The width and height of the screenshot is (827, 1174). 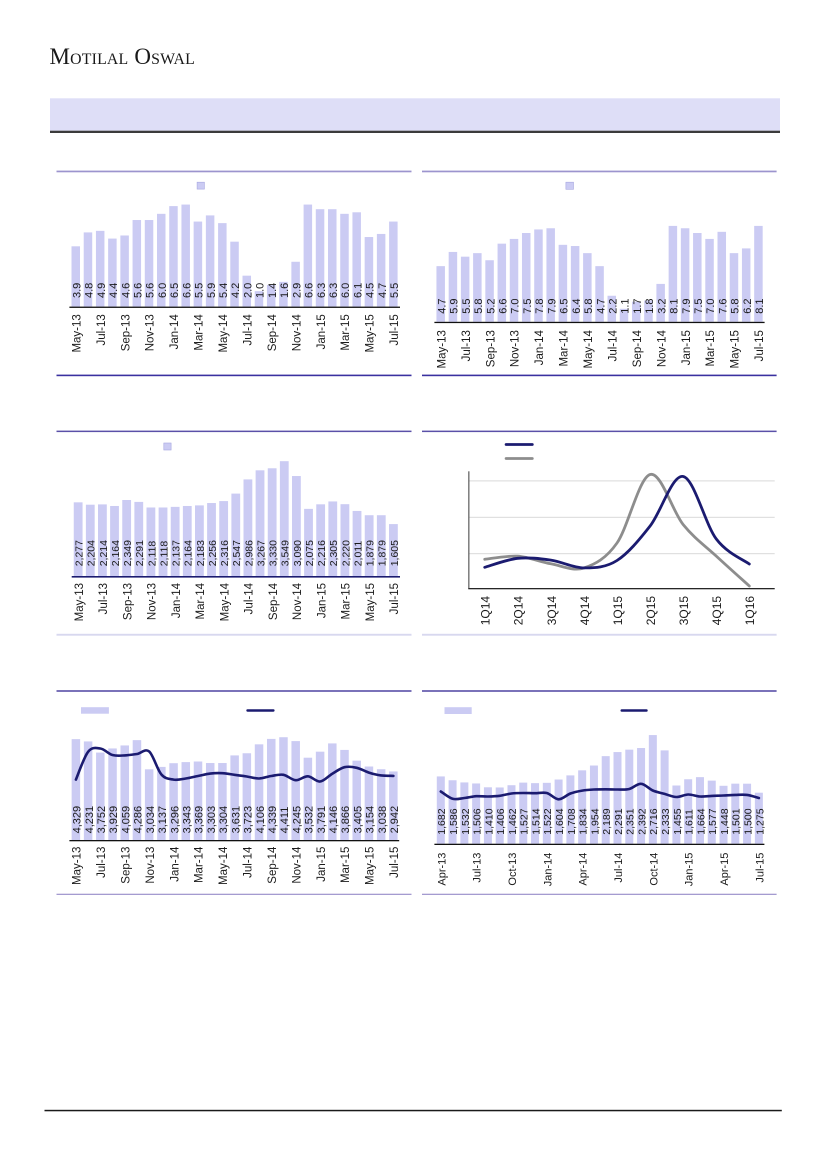 What do you see at coordinates (358, 820) in the screenshot?
I see `svg-text: 3,405` at bounding box center [358, 820].